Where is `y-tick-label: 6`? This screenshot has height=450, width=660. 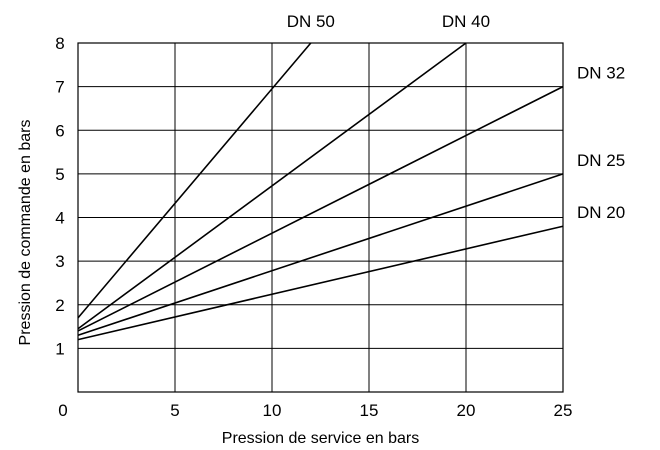 y-tick-label: 6 is located at coordinates (59, 130).